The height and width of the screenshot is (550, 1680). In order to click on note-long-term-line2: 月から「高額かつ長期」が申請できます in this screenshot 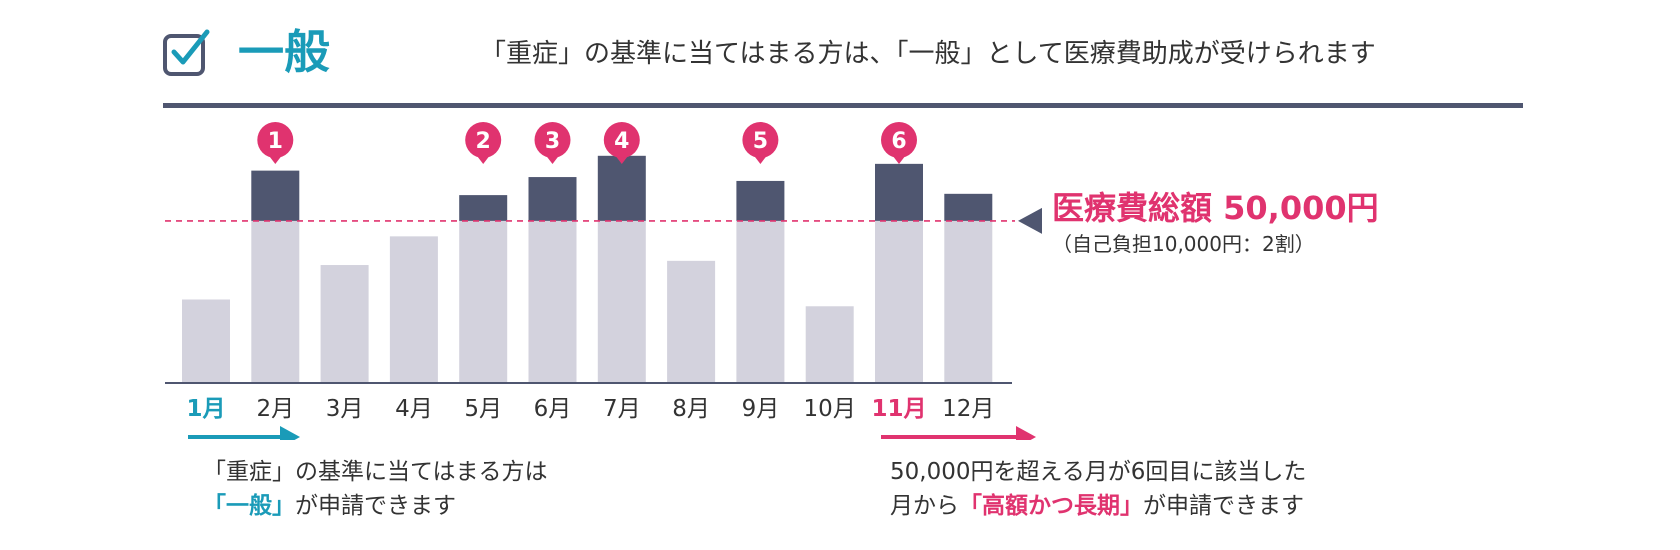, I will do `click(1098, 506)`.